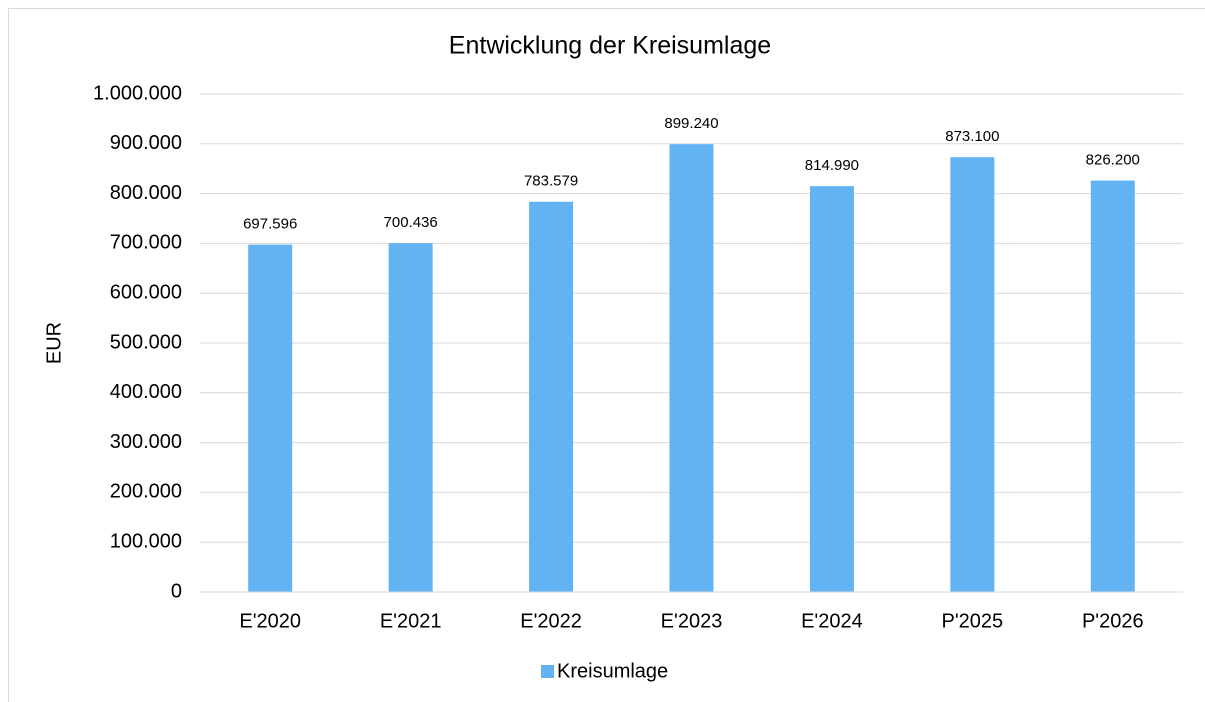 Image resolution: width=1205 pixels, height=702 pixels. What do you see at coordinates (832, 165) in the screenshot?
I see `data-label: 814.990` at bounding box center [832, 165].